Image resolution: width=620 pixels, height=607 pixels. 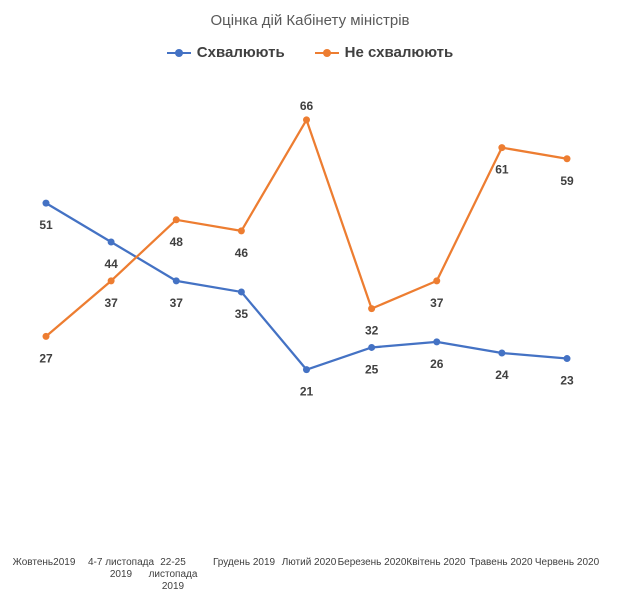 What do you see at coordinates (46, 225) in the screenshot?
I see `data-label-approve: 51` at bounding box center [46, 225].